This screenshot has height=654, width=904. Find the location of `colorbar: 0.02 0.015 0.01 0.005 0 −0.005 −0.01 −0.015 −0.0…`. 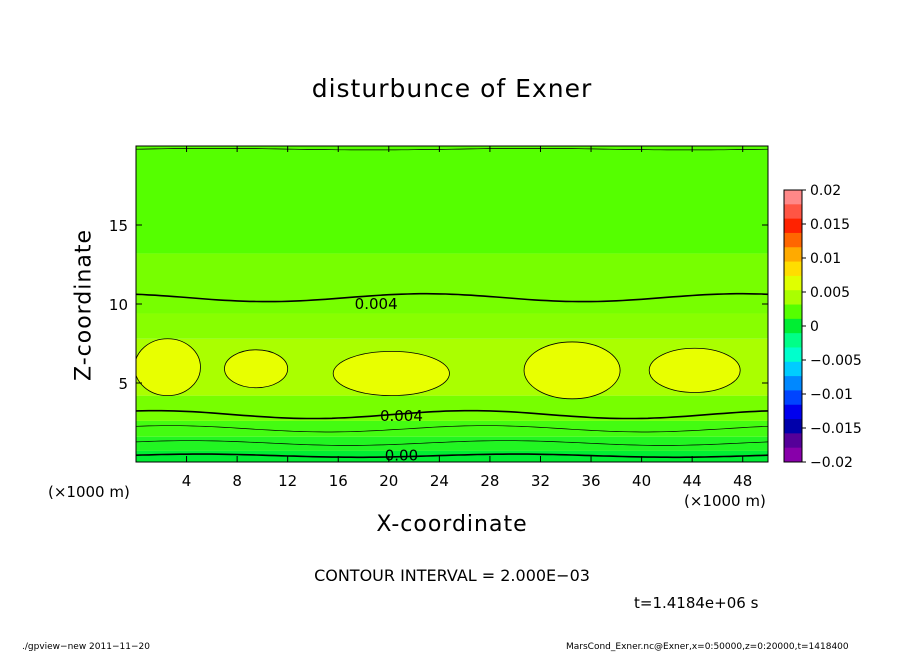

colorbar: 0.02 0.015 0.01 0.005 0 −0.005 −0.01 −0.015 −0.0… is located at coordinates (822, 327).